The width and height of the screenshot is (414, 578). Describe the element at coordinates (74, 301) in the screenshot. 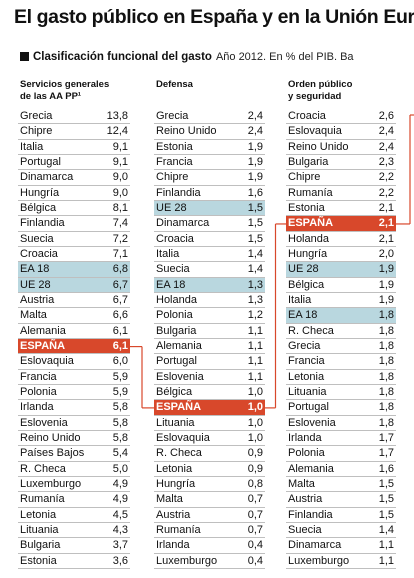

I see `table-row: Austria 6,7` at that location.